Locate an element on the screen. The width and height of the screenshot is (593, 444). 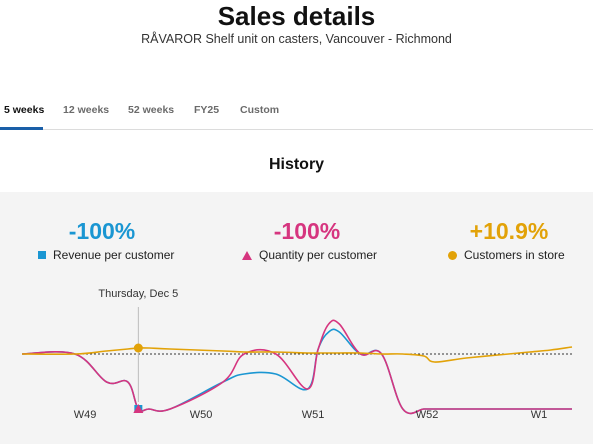
x-tick-label: W52 is located at coordinates (427, 415).